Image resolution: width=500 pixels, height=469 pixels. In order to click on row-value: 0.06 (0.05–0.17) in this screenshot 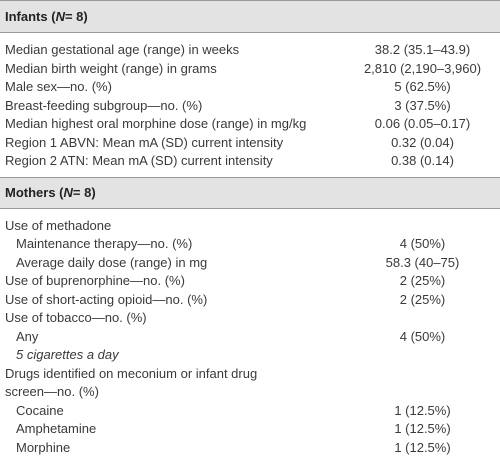, I will do `click(422, 123)`.